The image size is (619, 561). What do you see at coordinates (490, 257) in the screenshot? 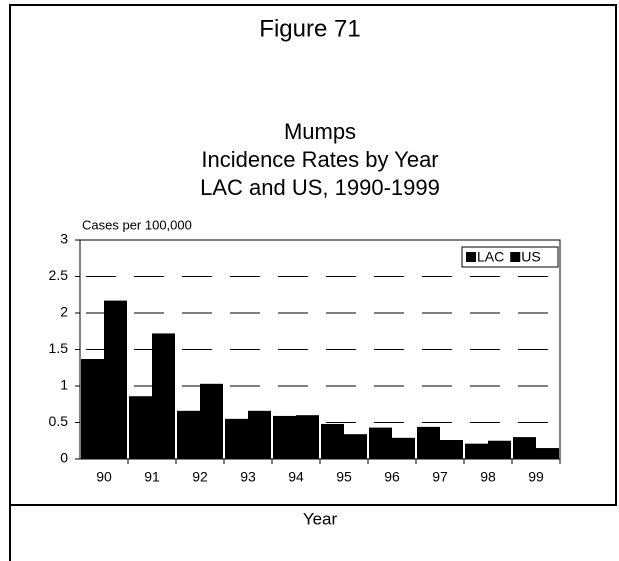
I see `legend-label: LAC` at bounding box center [490, 257].